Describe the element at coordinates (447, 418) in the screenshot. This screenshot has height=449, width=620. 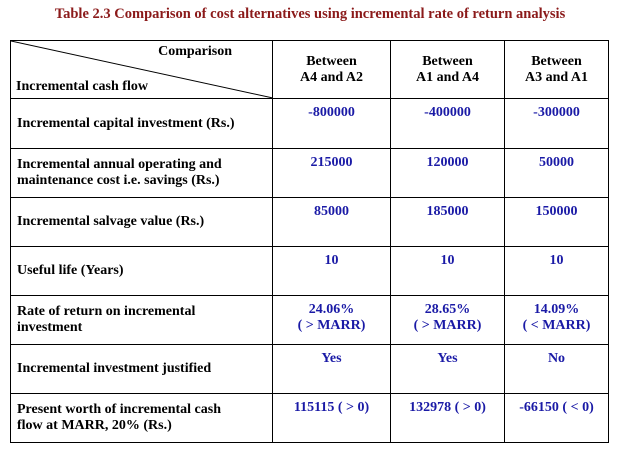
I see `table-cell: 132978 ( > 0)` at that location.